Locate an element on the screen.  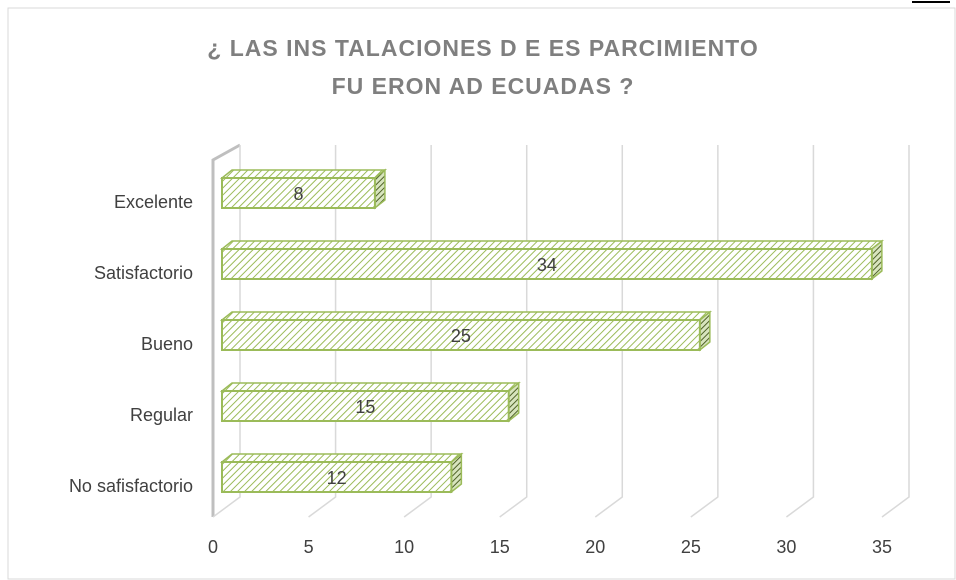
y-tick-label: Satisfactorio is located at coordinates (143, 273).